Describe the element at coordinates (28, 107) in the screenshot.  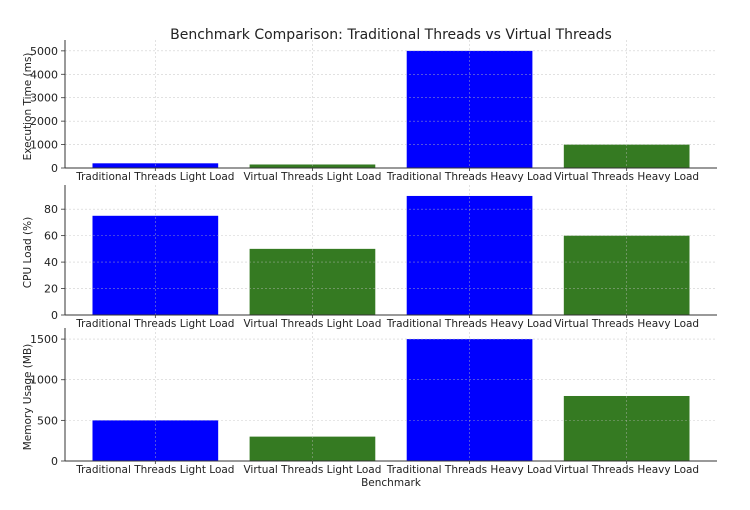
I see `y-axis-label: Execution Time (ms)` at that location.